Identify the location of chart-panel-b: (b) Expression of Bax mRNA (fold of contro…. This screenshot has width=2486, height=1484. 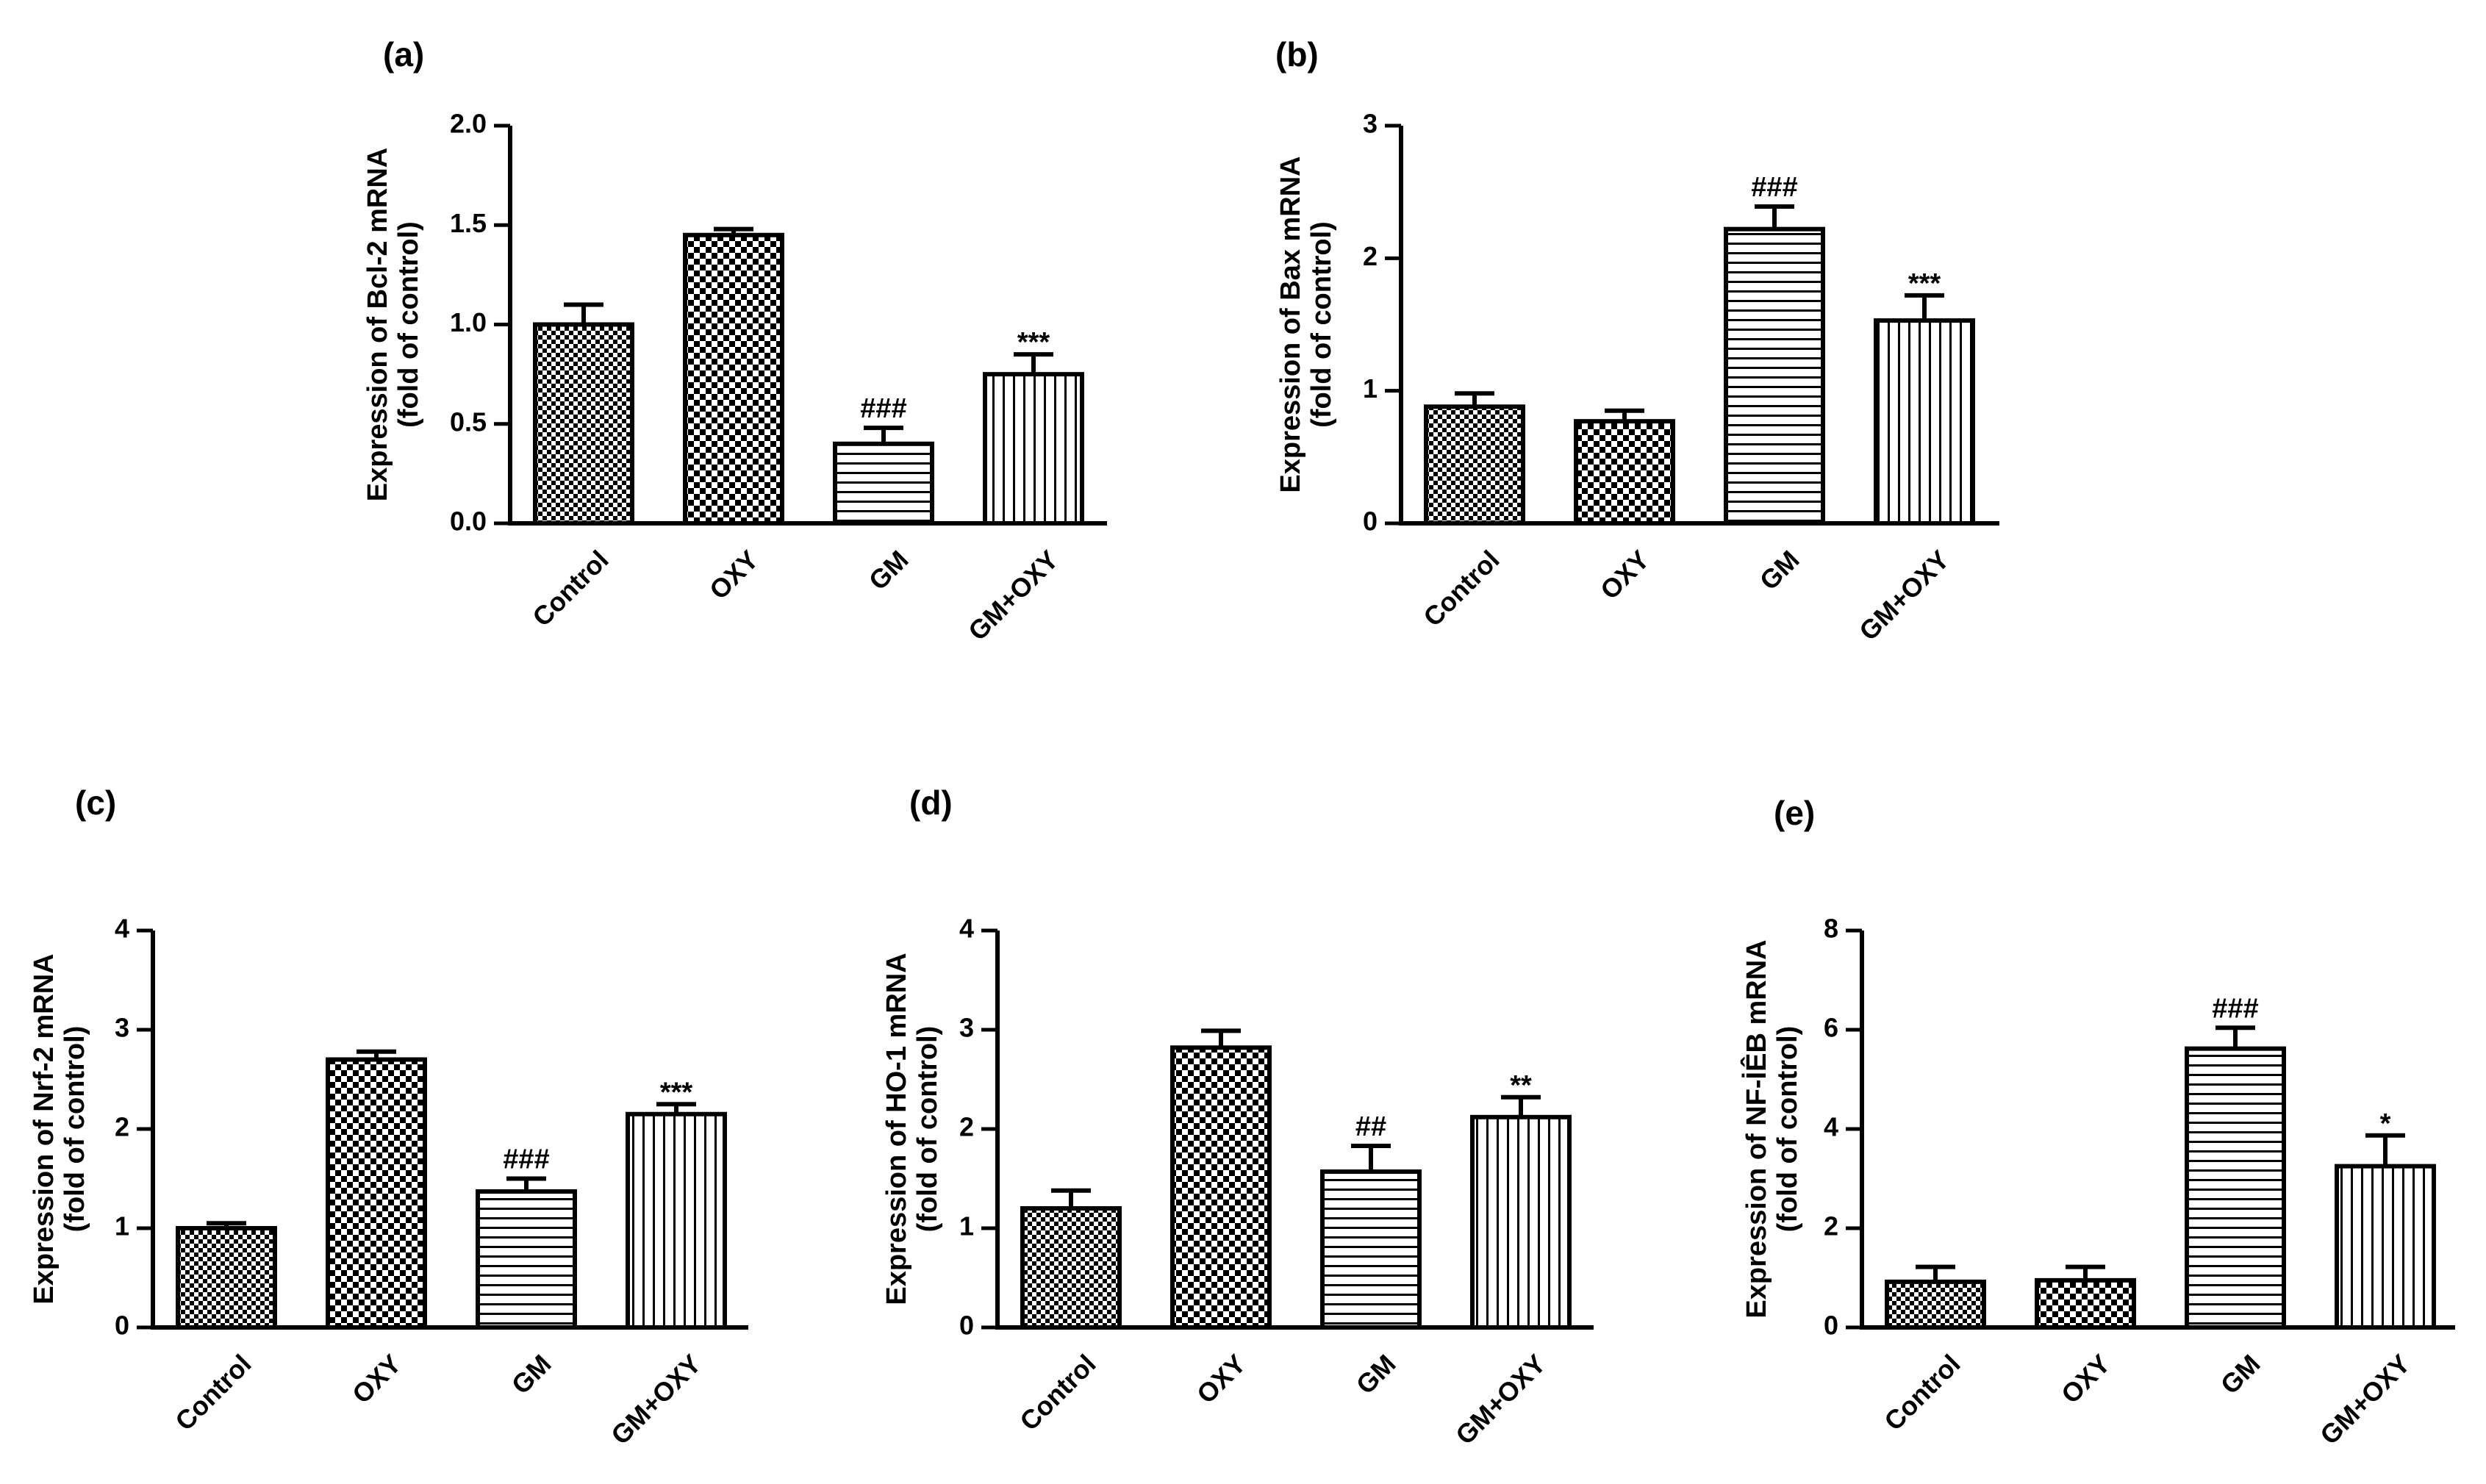
(1637, 341).